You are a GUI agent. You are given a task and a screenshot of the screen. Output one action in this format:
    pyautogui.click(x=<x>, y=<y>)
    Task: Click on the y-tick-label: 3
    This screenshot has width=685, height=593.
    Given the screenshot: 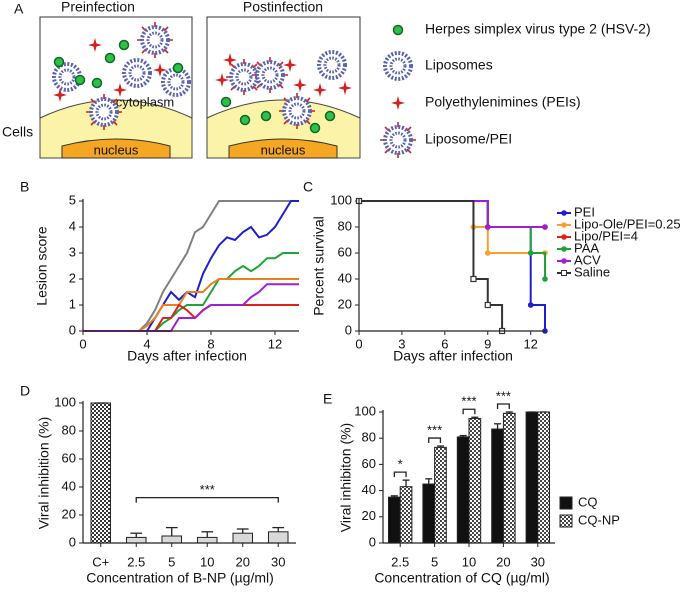 What is the action you would take?
    pyautogui.click(x=72, y=251)
    